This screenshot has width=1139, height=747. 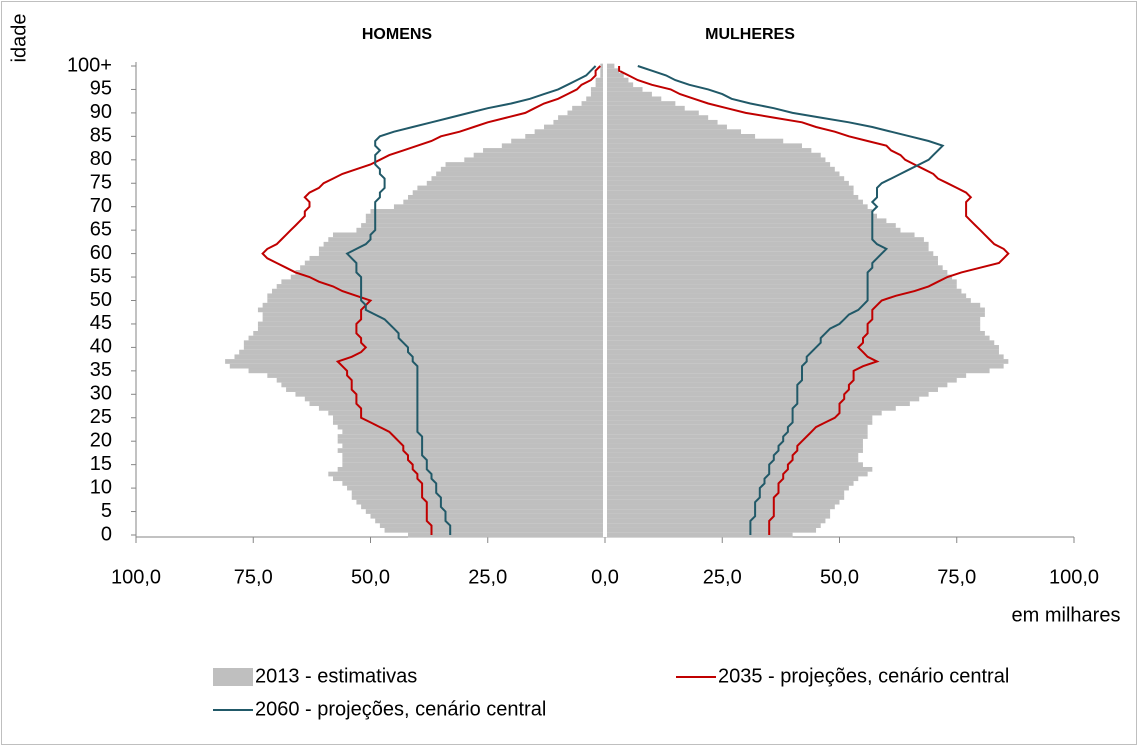 I want to click on line, so click(x=471, y=300).